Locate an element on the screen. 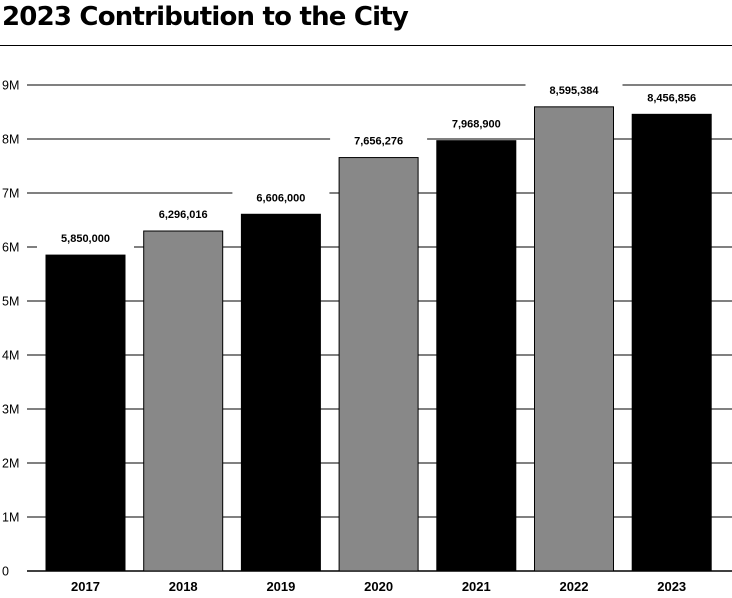 The height and width of the screenshot is (598, 732). x-tick-label: 2023 is located at coordinates (671, 586).